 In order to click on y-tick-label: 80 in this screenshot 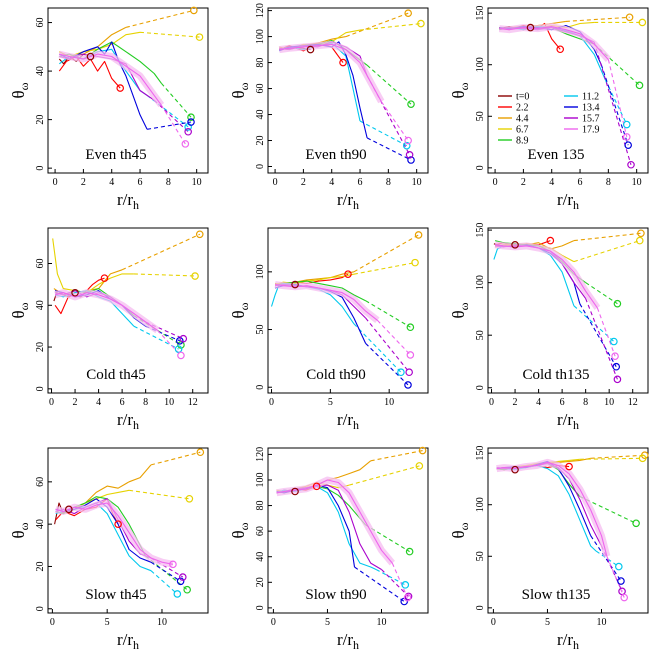, I will do `click(260, 506)`.